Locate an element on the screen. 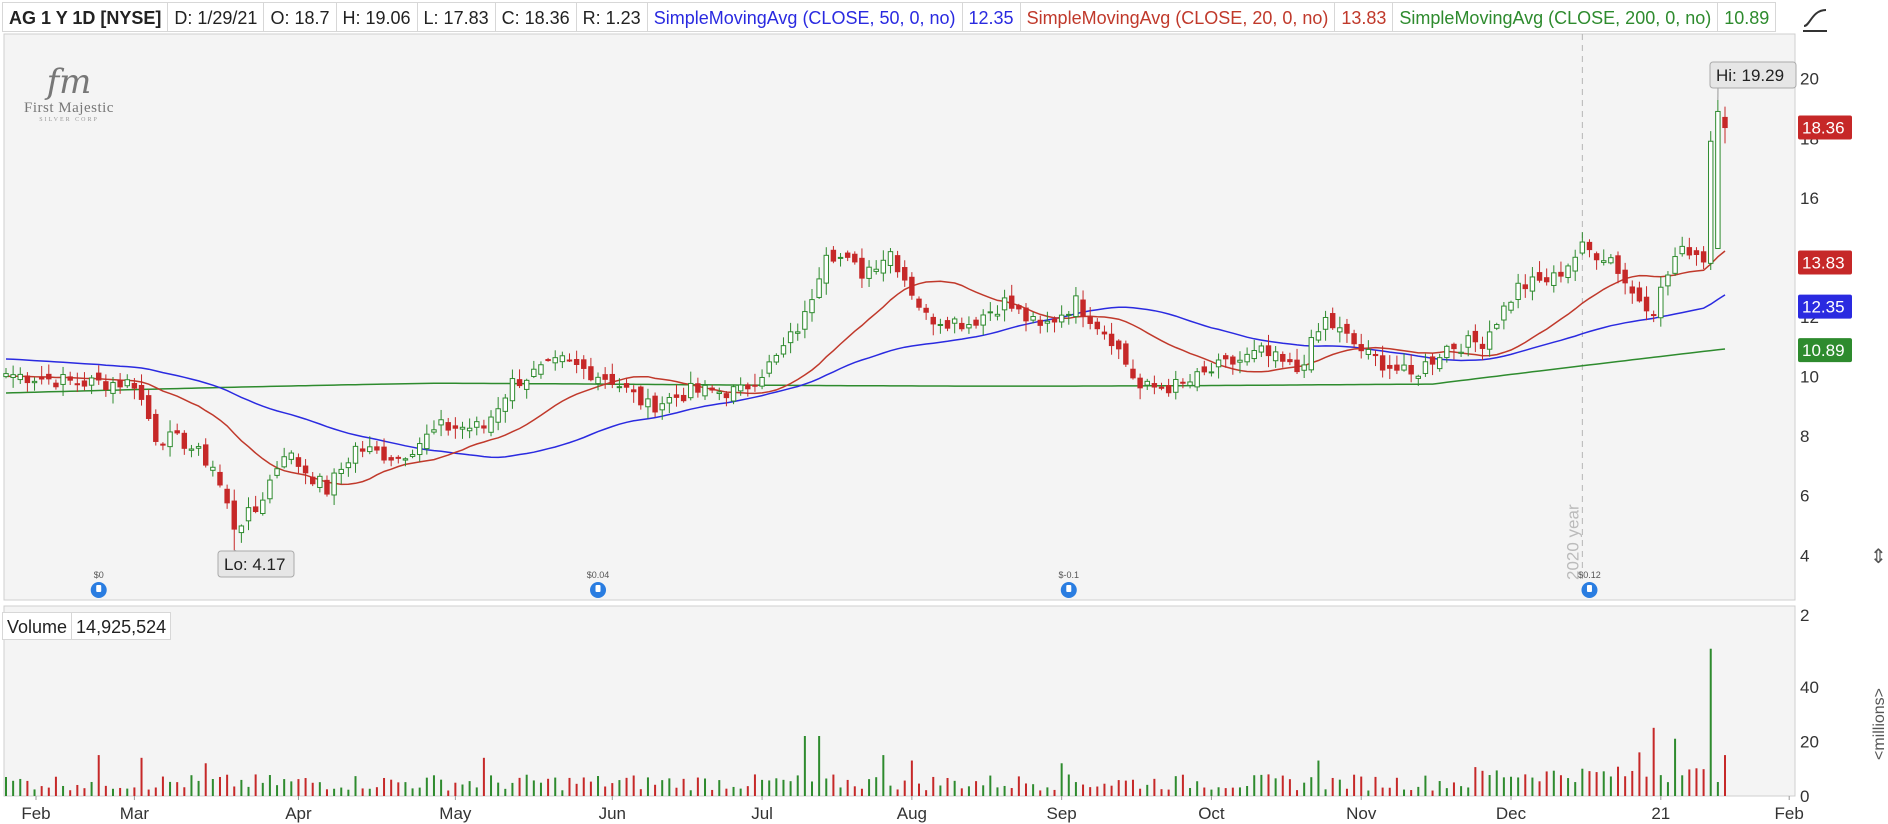  sma50-label: SimpleMovingAvg (CLOSE, 50, 0, no) is located at coordinates (805, 17).